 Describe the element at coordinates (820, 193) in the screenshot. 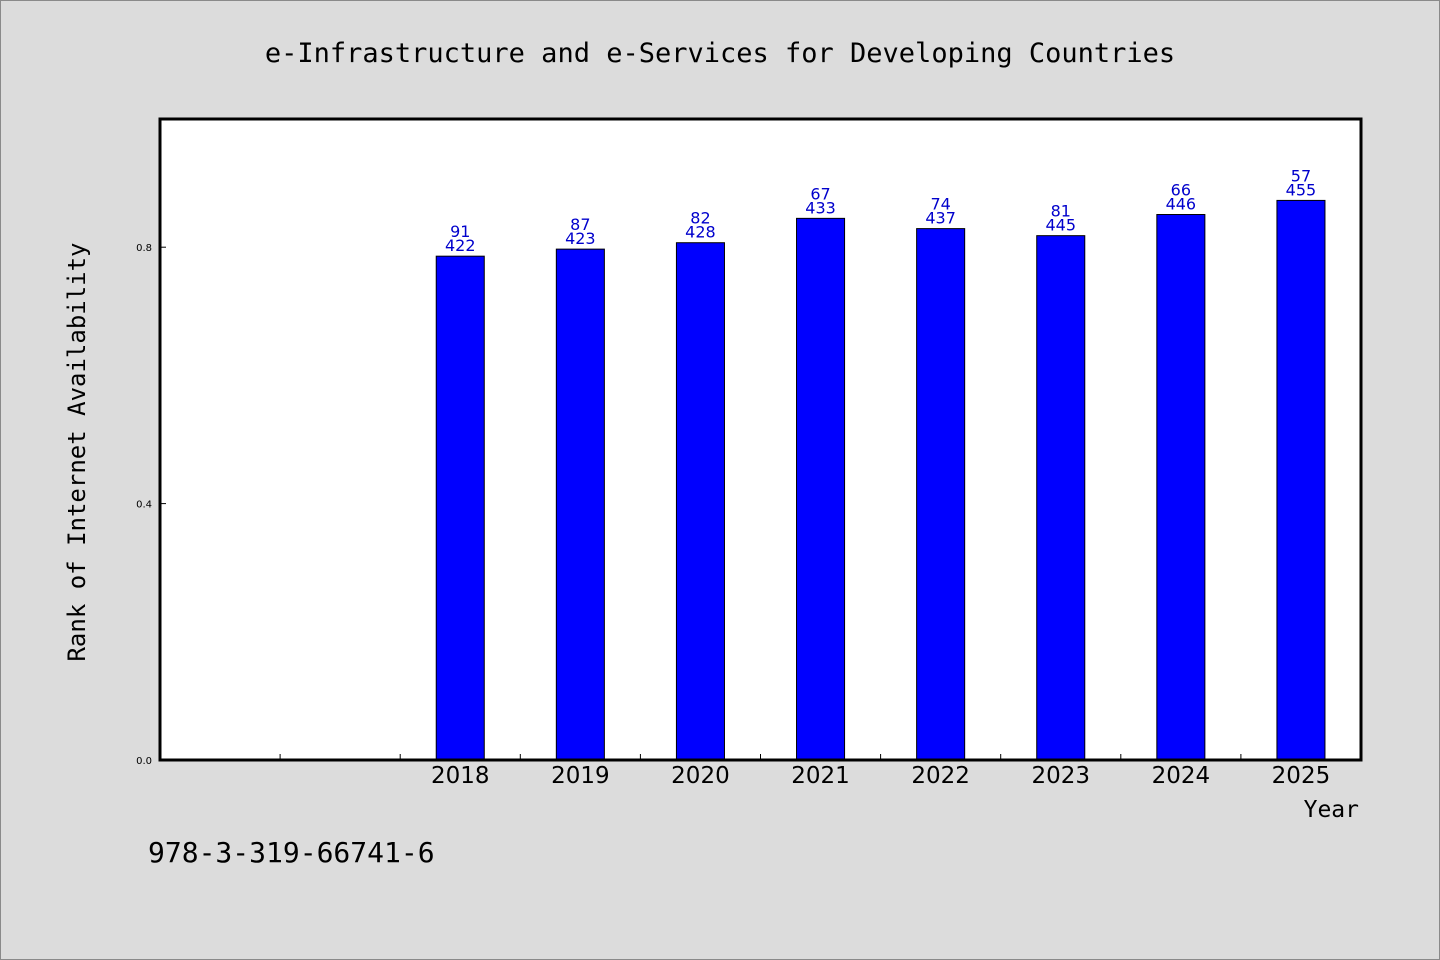

I see `data-label-top-2021: 67` at that location.